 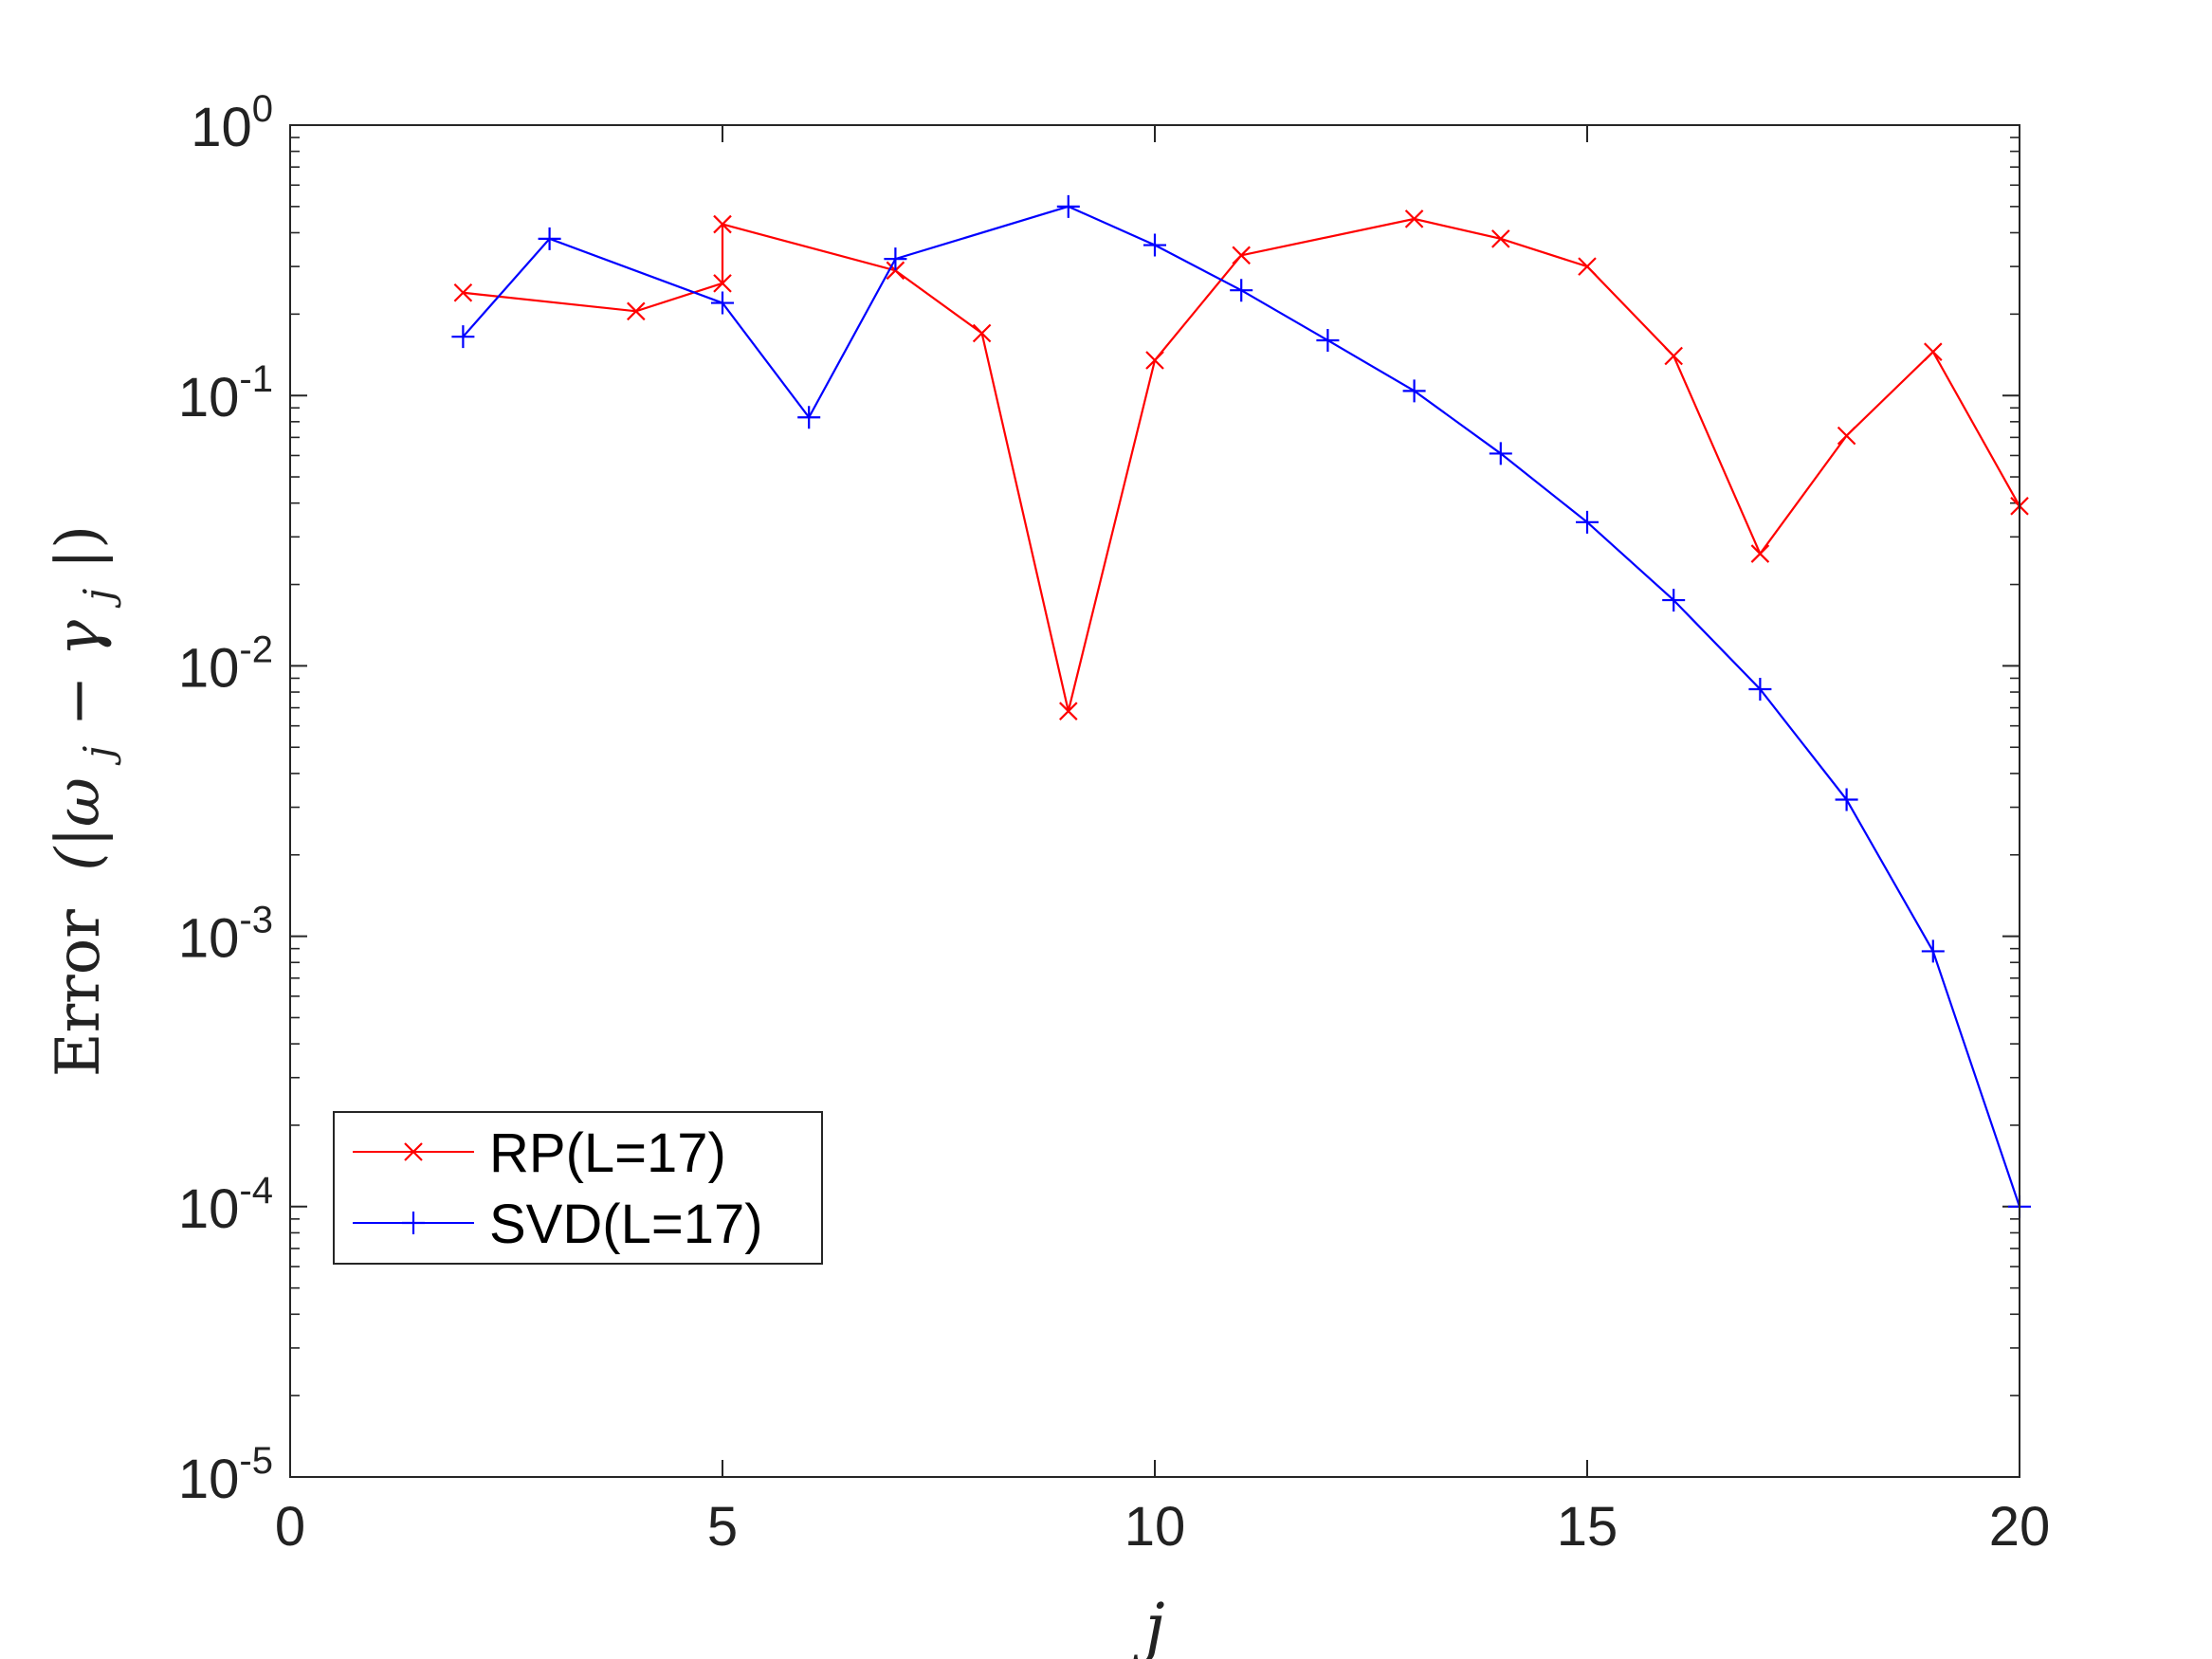 I want to click on x-tick-label: 10, so click(x=1155, y=1527).